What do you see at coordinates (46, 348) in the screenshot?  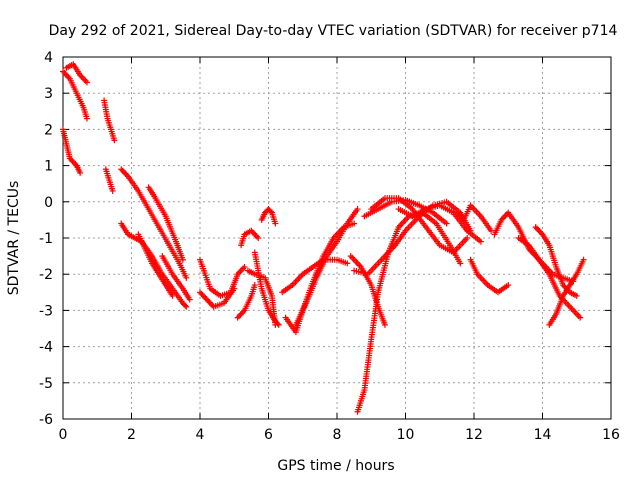 I see `y-tick-label: -4` at bounding box center [46, 348].